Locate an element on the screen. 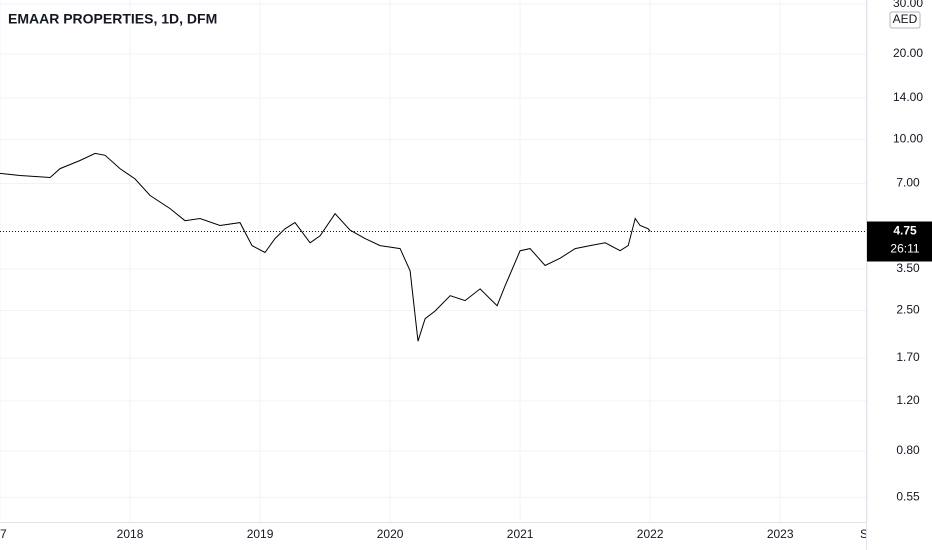  y-tick-label: 10.00 is located at coordinates (908, 139).